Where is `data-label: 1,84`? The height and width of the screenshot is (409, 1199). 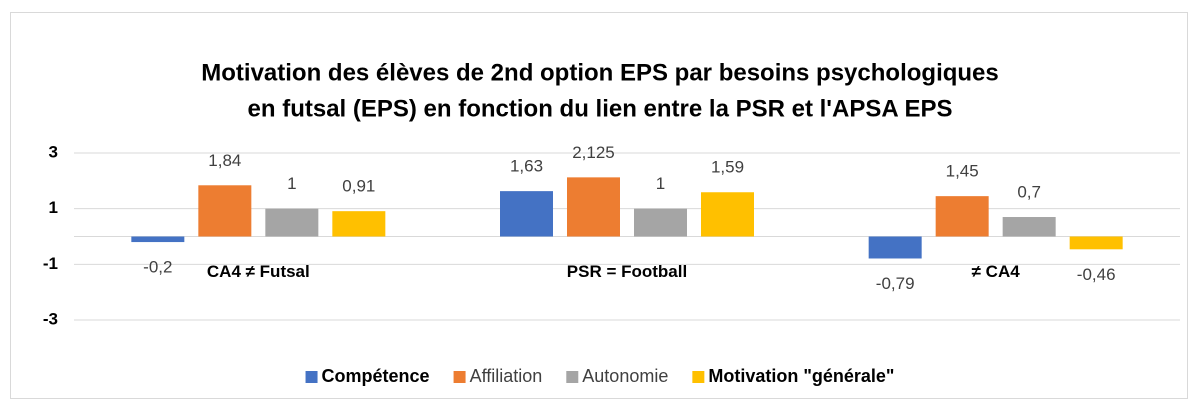 data-label: 1,84 is located at coordinates (224, 160).